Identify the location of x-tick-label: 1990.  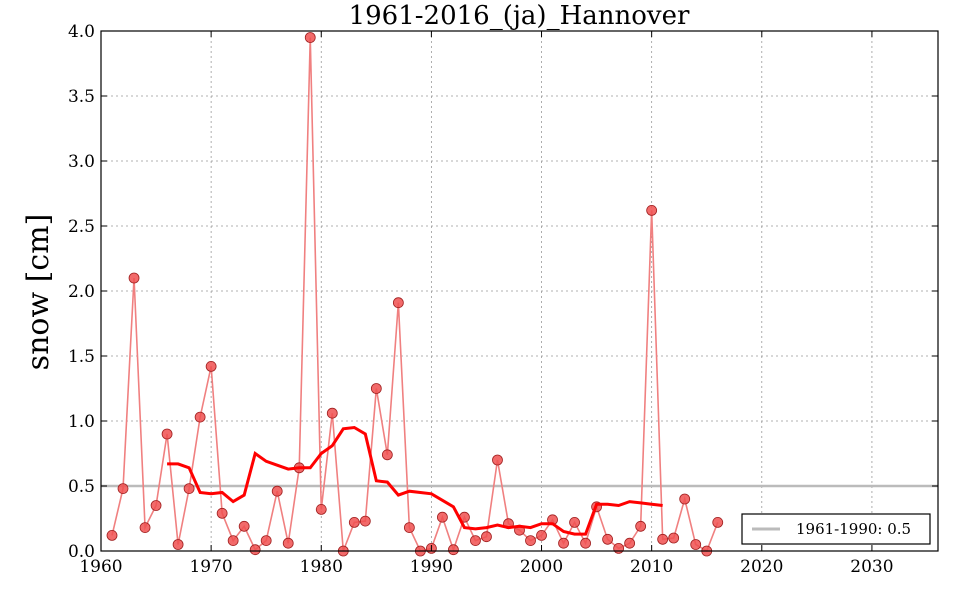
(431, 567).